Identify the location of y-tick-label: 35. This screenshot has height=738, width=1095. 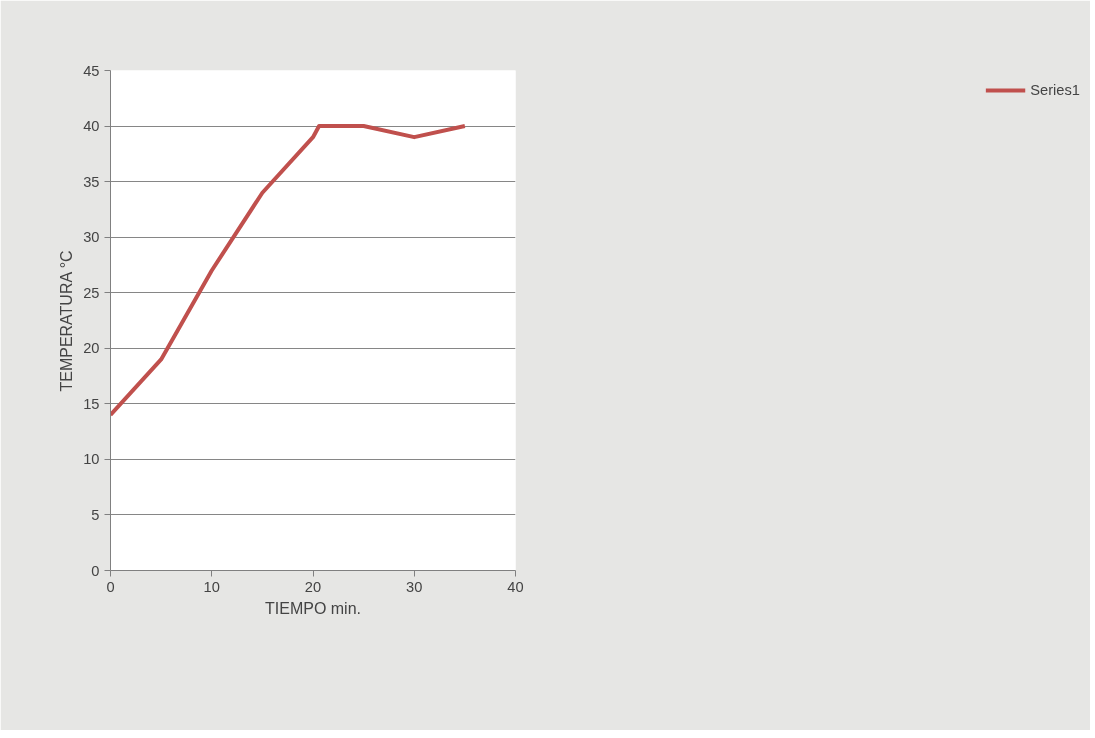
(91, 181).